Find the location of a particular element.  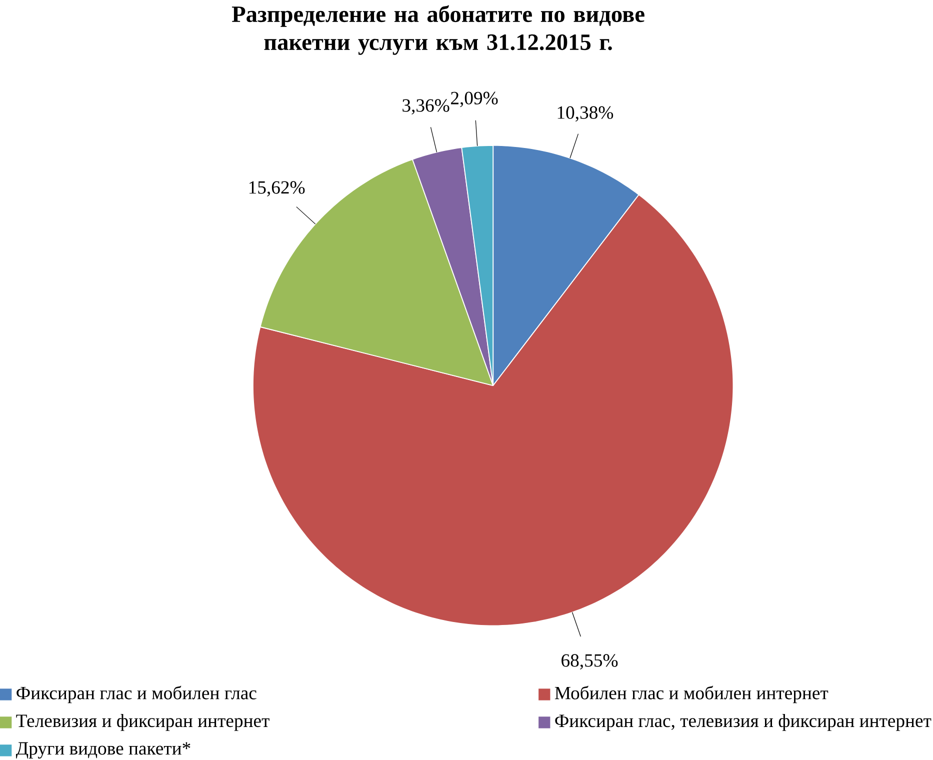

legend-label: Фиксиран глас и мобилен глас is located at coordinates (136, 695).